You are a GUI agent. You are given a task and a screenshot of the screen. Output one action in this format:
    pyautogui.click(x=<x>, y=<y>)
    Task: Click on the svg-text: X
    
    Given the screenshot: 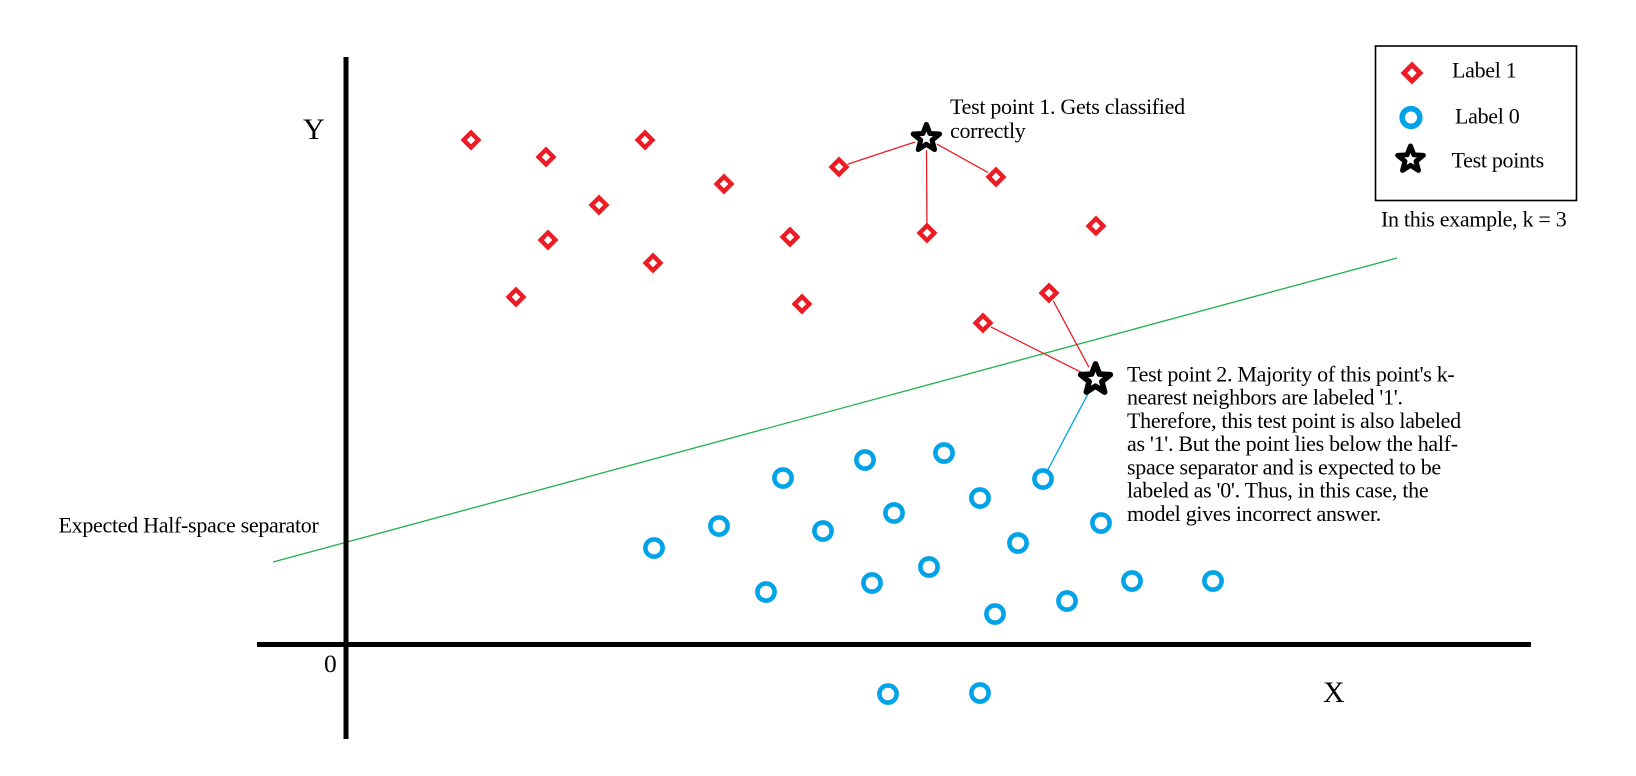 What is the action you would take?
    pyautogui.click(x=1334, y=692)
    